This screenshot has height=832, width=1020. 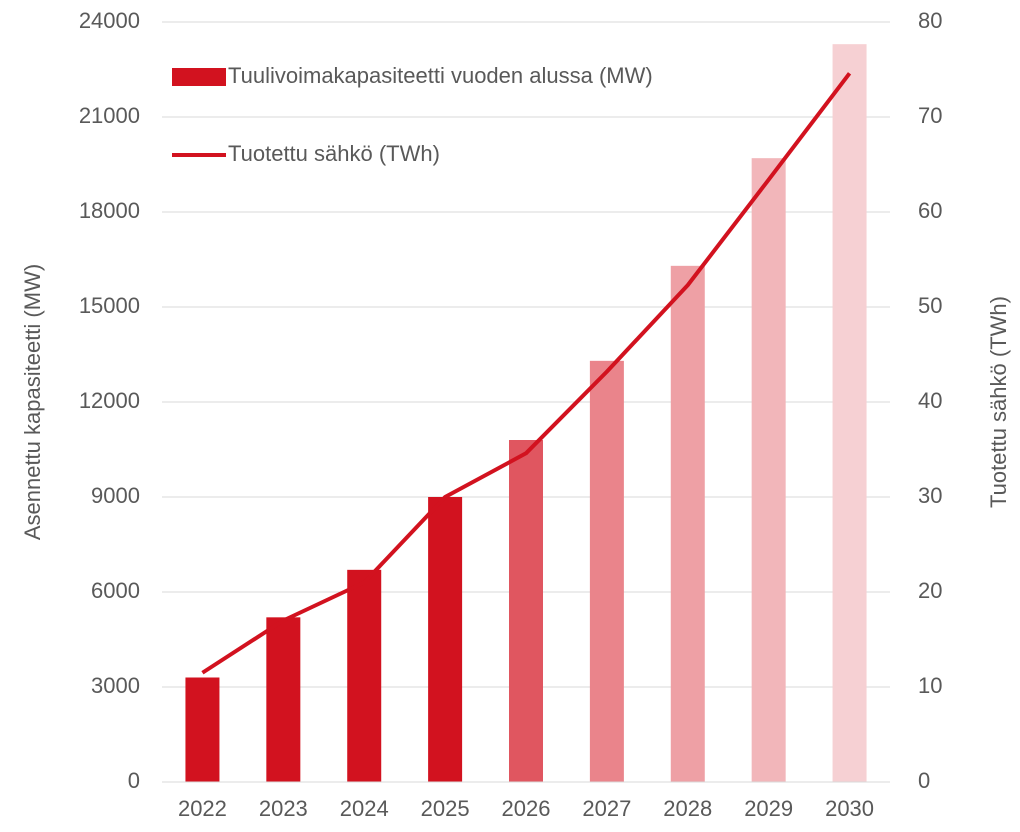 What do you see at coordinates (115, 590) in the screenshot?
I see `y-tick-label: 6000` at bounding box center [115, 590].